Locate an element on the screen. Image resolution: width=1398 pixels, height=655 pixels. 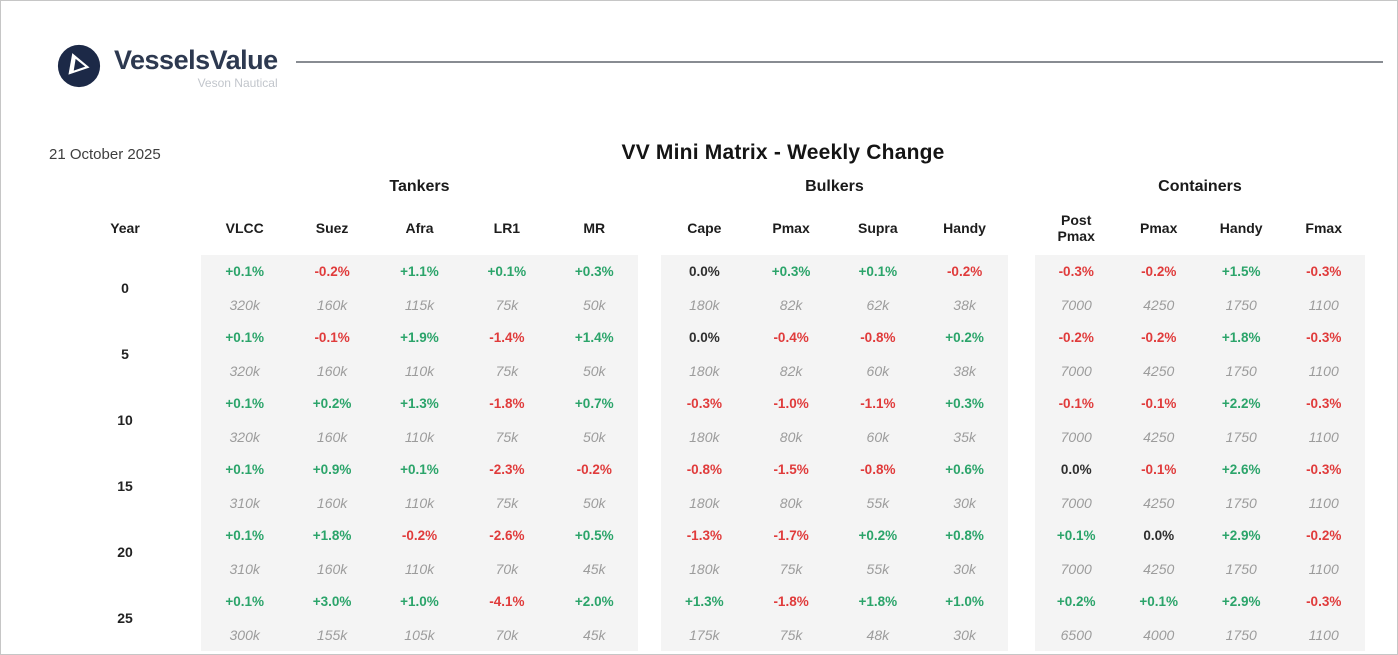
weekly-change-cell: +0.8% is located at coordinates (964, 535).